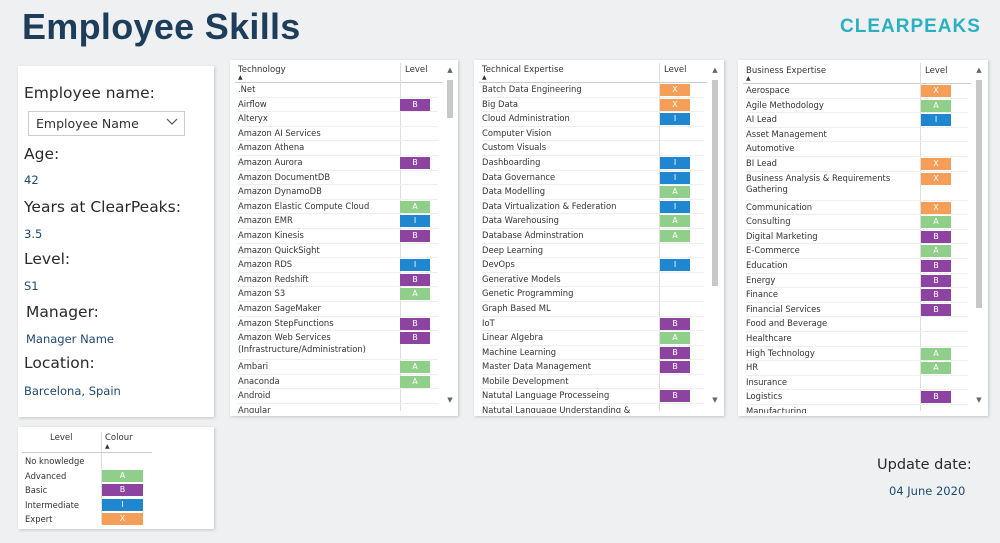  What do you see at coordinates (593, 367) in the screenshot?
I see `table-row: Master Data Management B` at bounding box center [593, 367].